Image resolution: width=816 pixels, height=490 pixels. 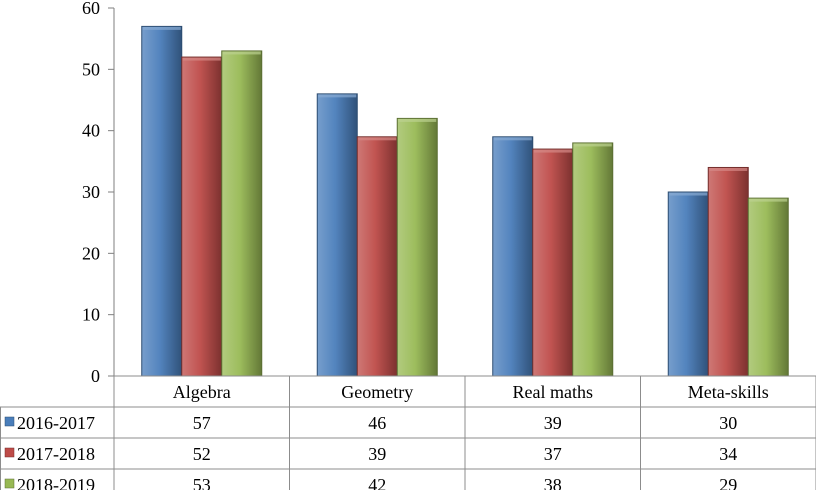 I want to click on legend-label: 2018-2019, so click(x=56, y=482).